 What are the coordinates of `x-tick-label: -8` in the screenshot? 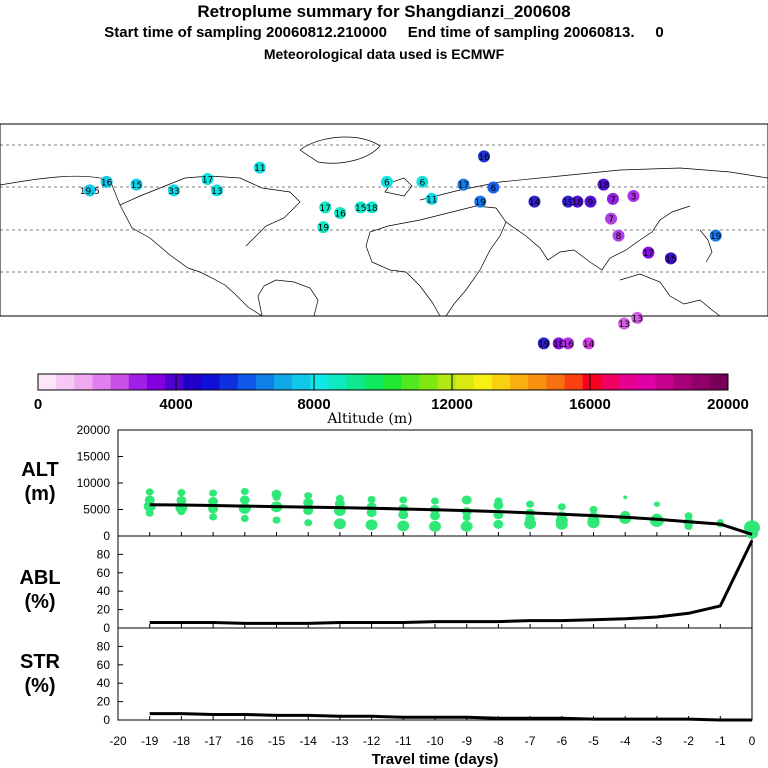 It's located at (498, 741).